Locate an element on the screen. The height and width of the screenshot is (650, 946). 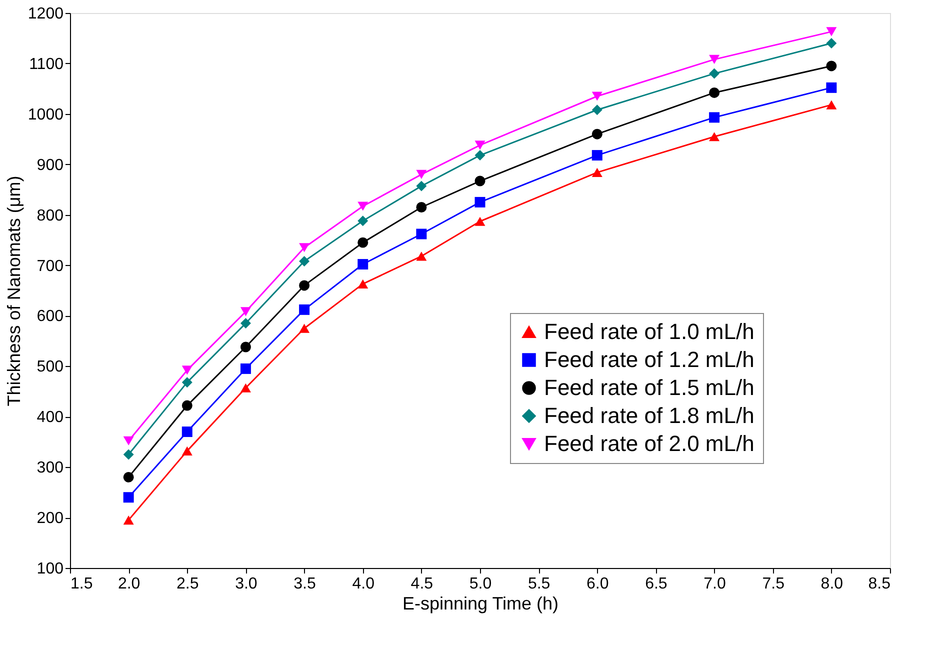
y-tick-label: 1000 is located at coordinates (46, 115).